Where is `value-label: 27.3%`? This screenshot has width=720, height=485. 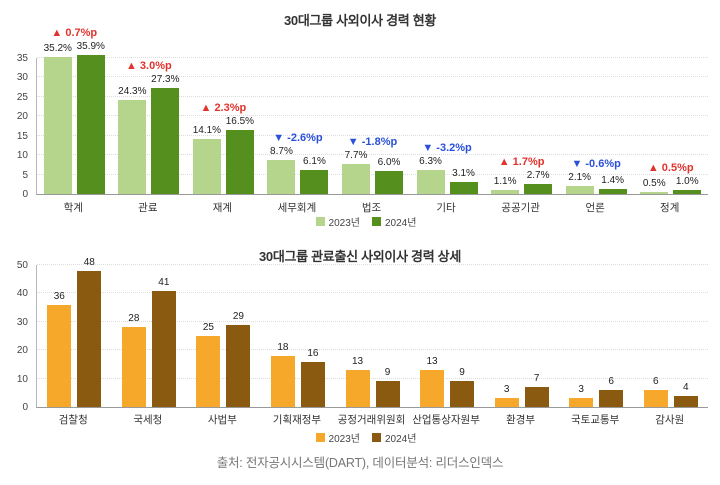 value-label: 27.3% is located at coordinates (165, 79).